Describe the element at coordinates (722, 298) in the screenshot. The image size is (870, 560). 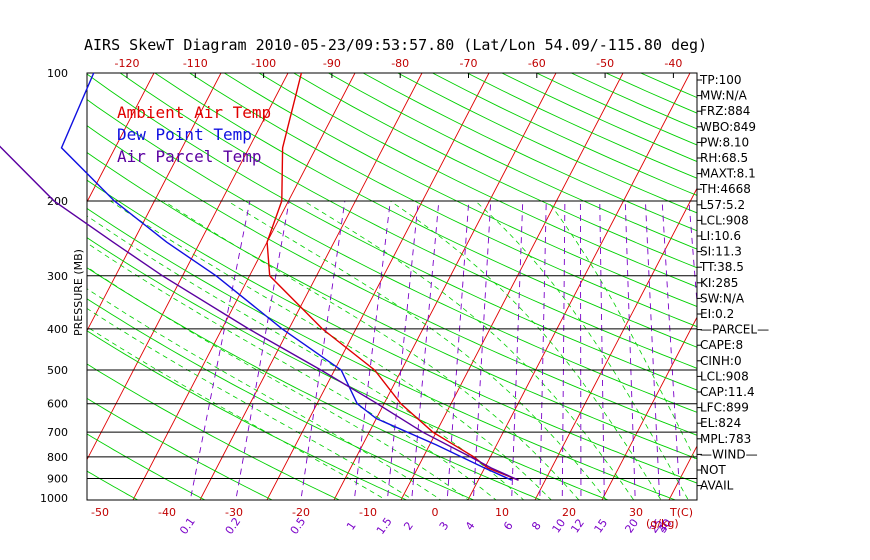
I see `stability-index-label: SW:N/A` at that location.